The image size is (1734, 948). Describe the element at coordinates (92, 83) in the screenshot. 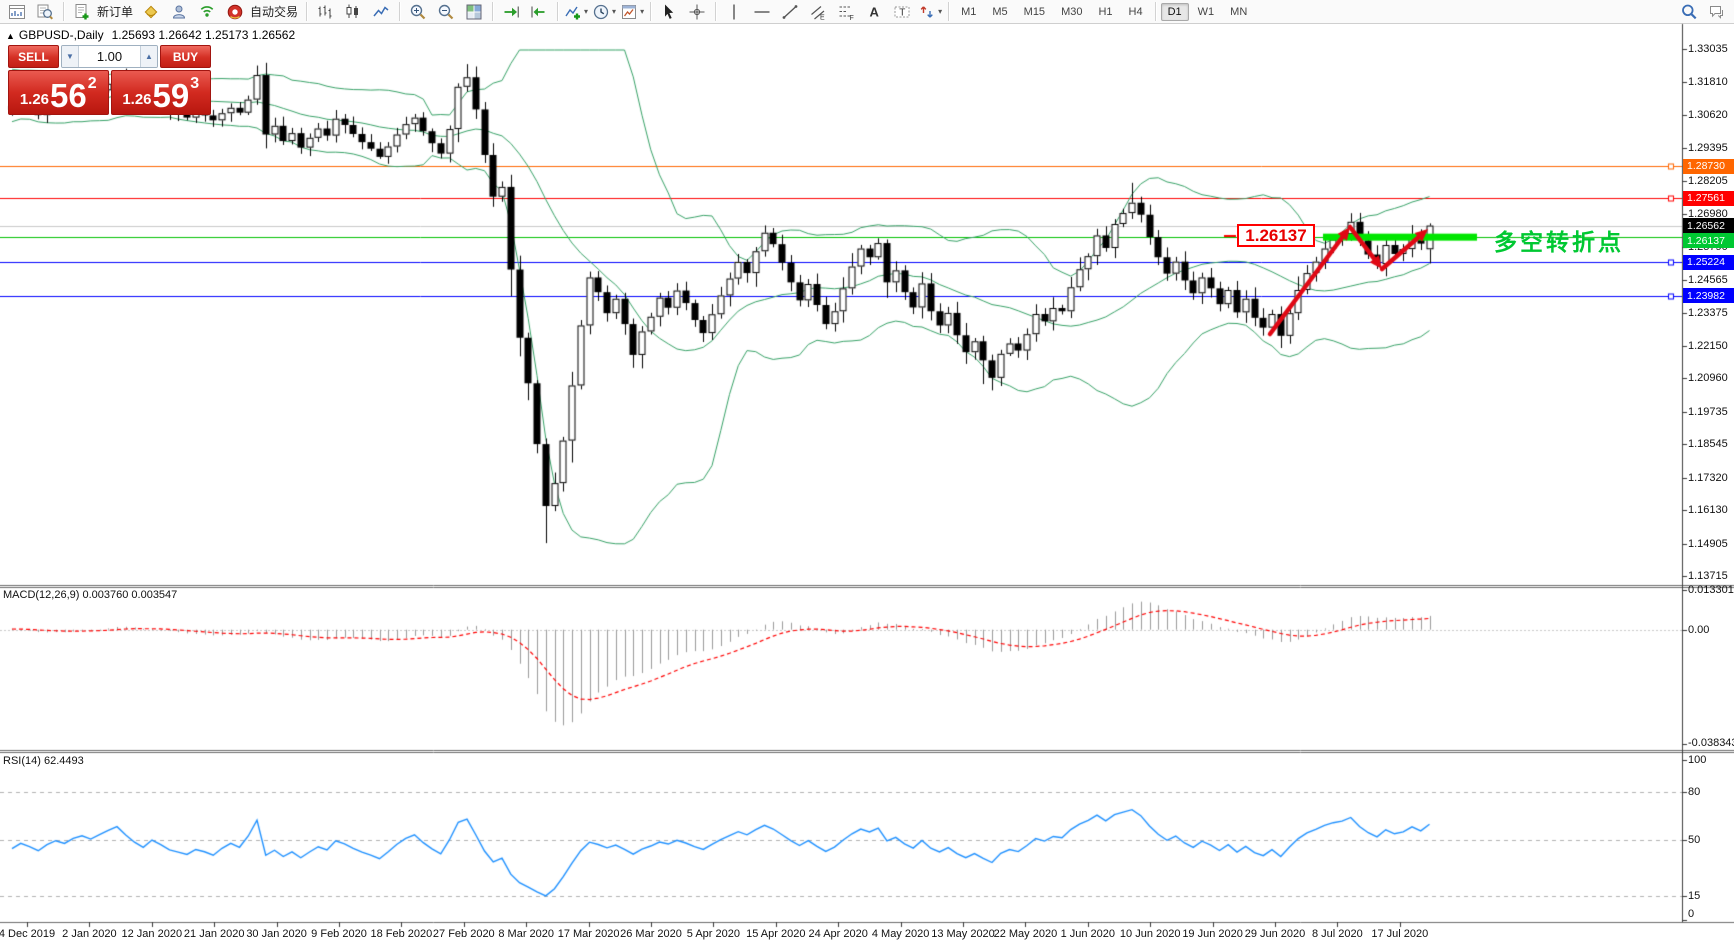

I see `sell-price-pip: 2` at that location.